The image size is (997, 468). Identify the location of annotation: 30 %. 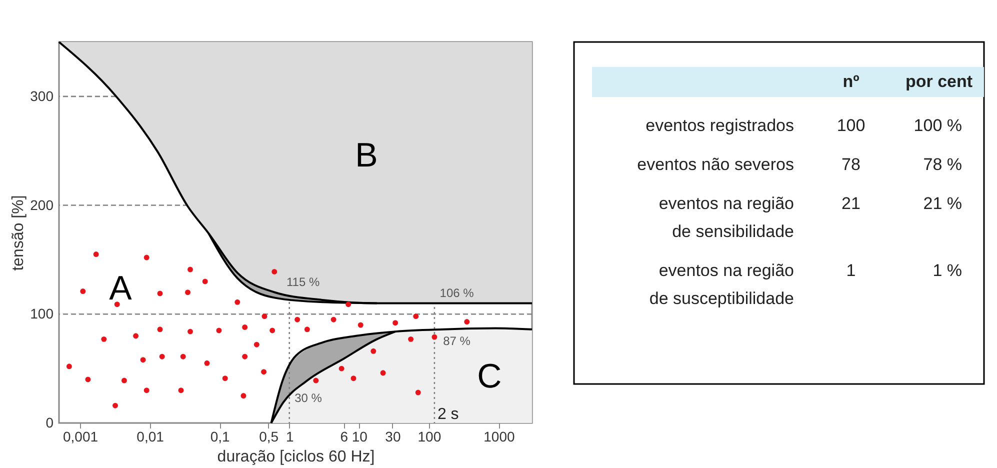
(308, 397).